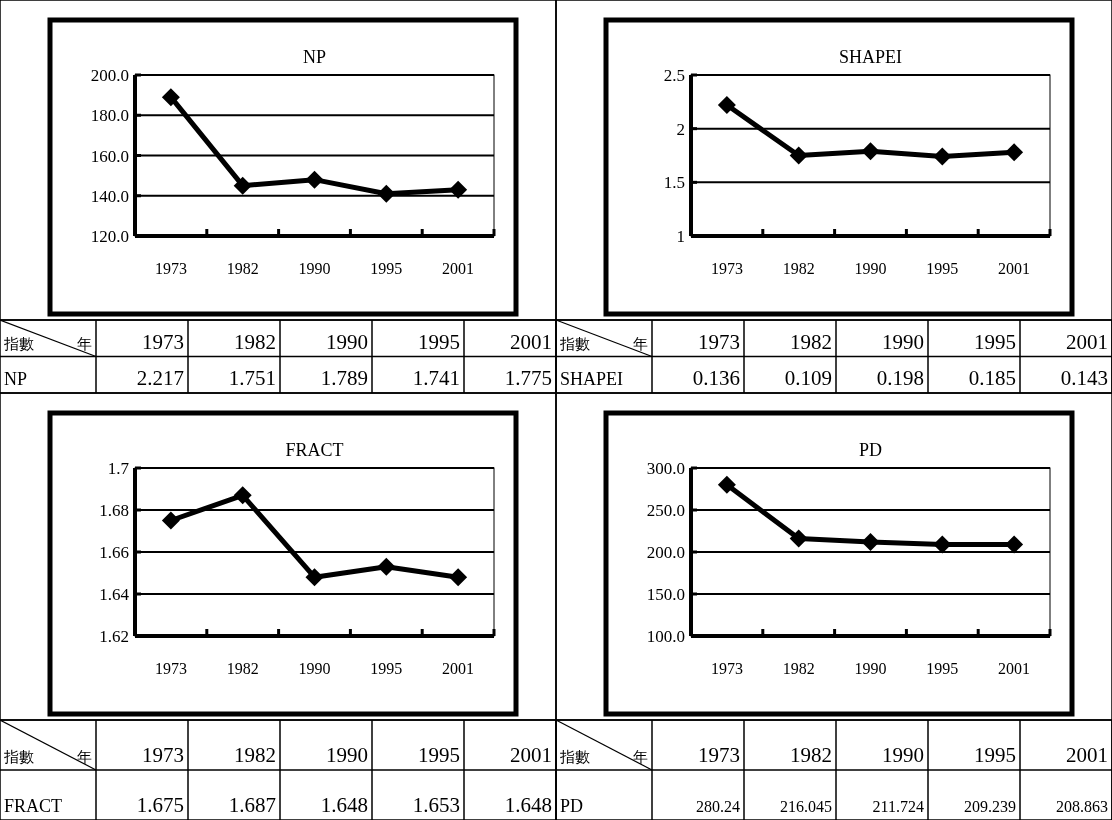  What do you see at coordinates (665, 636) in the screenshot?
I see `y-tick-label: 100.0` at bounding box center [665, 636].